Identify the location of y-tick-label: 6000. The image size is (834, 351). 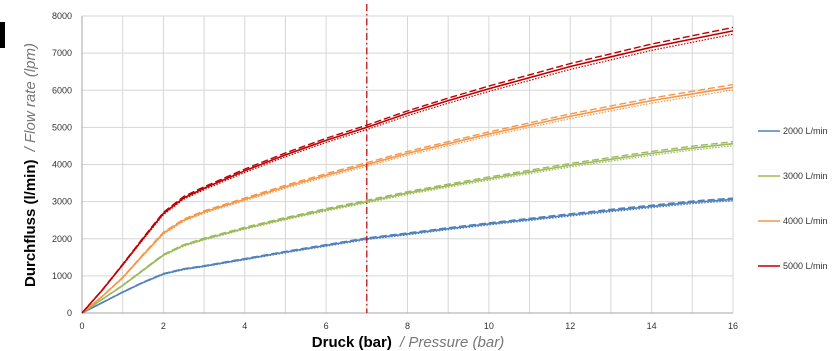
(62, 90).